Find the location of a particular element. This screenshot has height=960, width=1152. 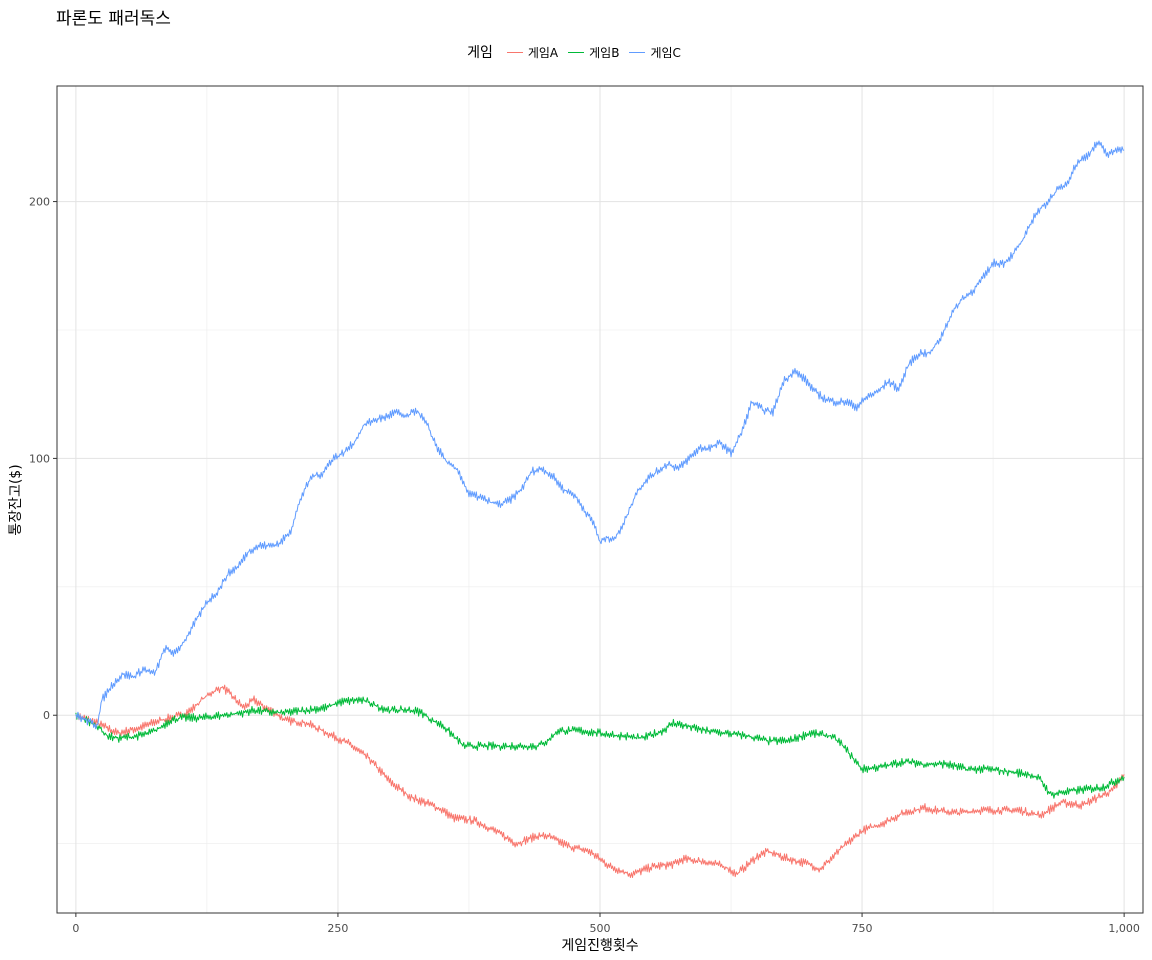

legend-key-b is located at coordinates (576, 52).